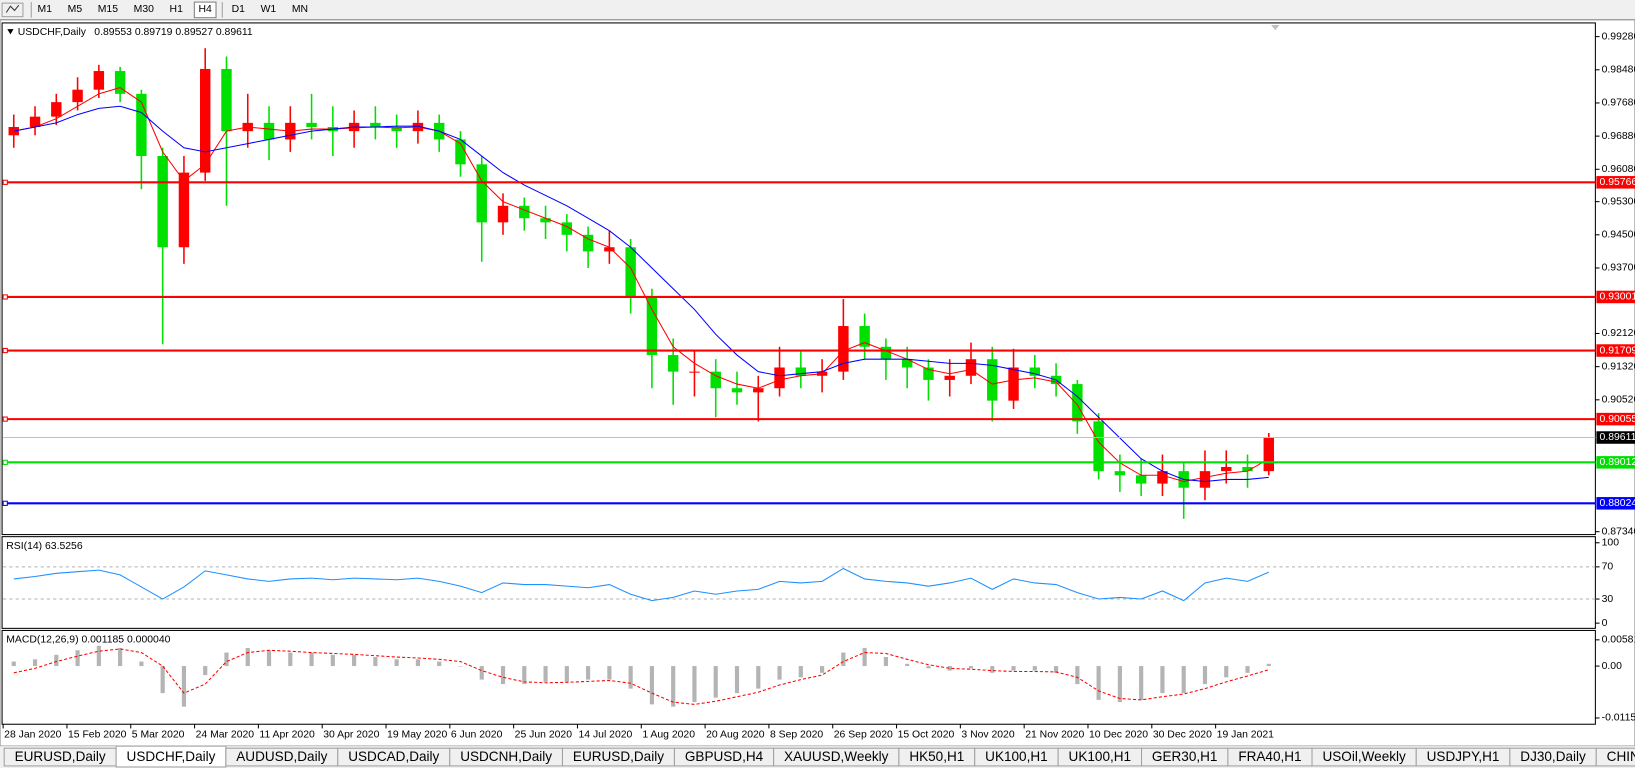  What do you see at coordinates (1118, 734) in the screenshot?
I see `x-tick-label: 10 Dec 2020` at bounding box center [1118, 734].